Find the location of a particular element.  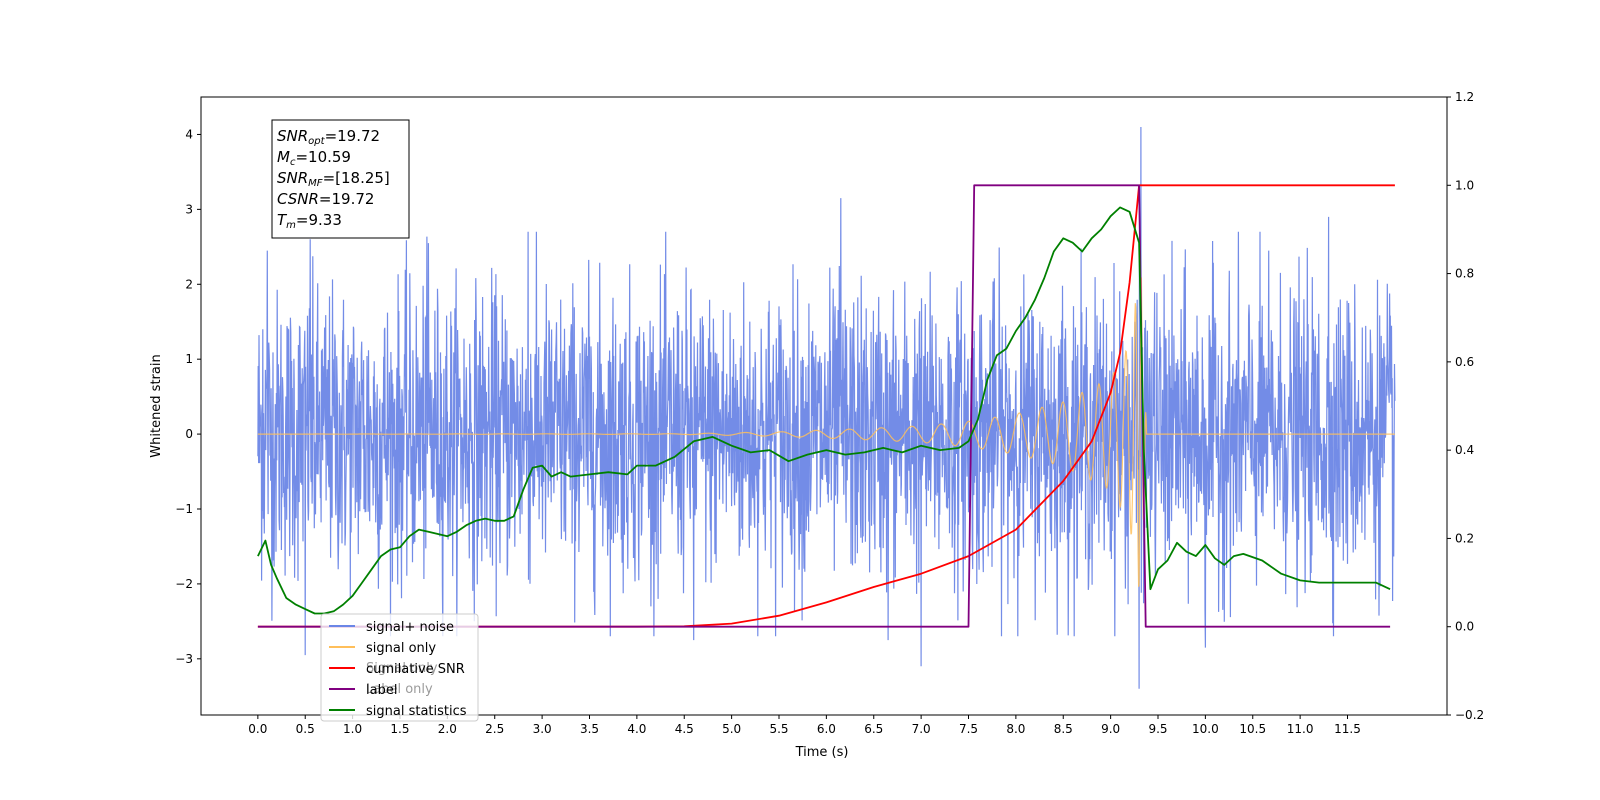

x-tick-label: 7.5 is located at coordinates (968, 729).